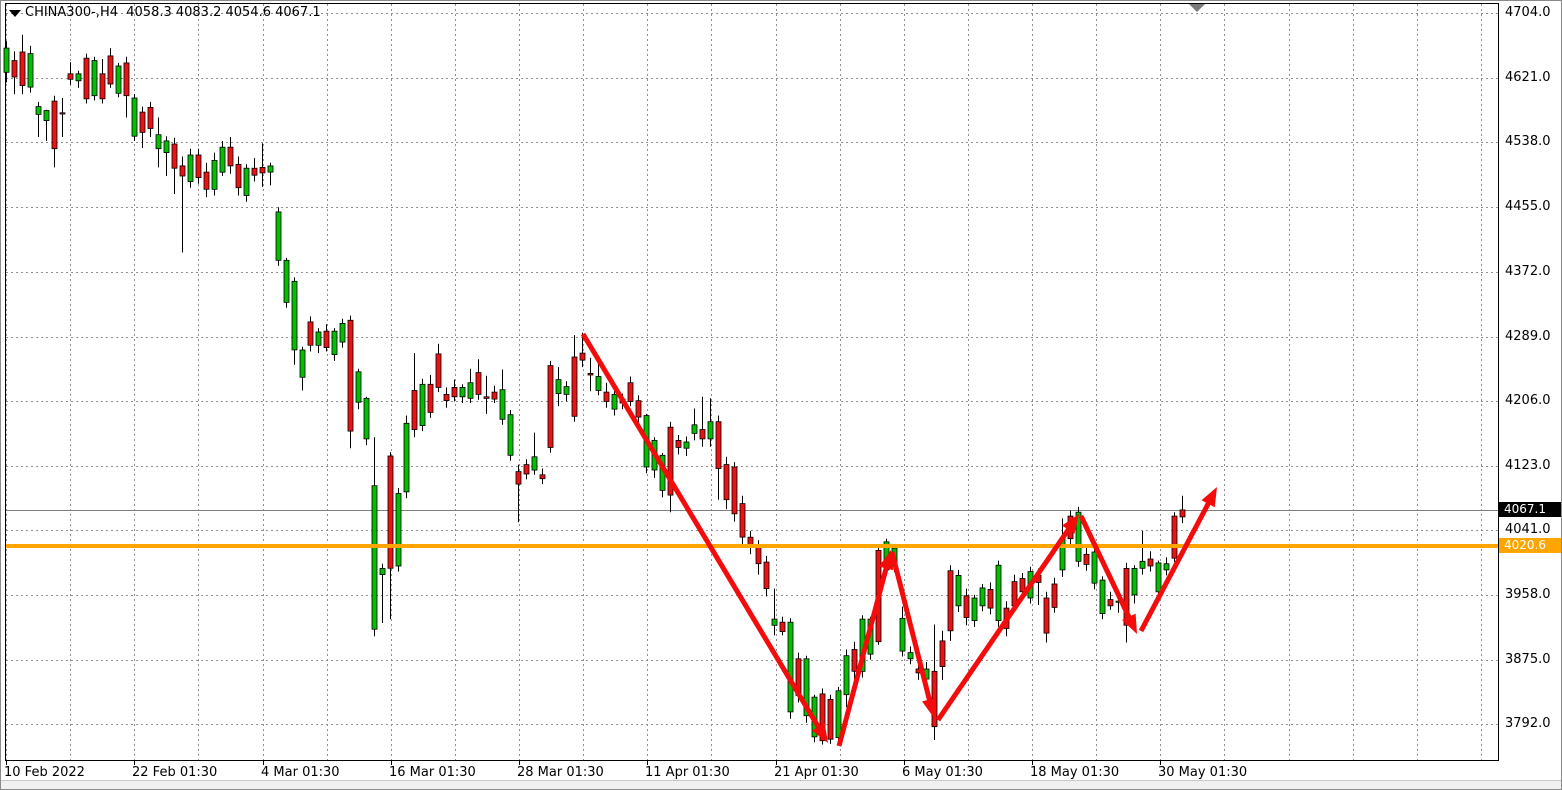 The width and height of the screenshot is (1562, 790). I want to click on scroll-to-end-icon, so click(1197, 8).